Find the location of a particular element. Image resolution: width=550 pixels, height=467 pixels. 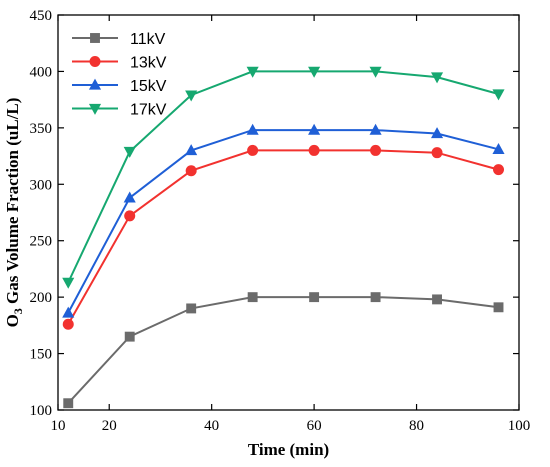

x-axis-title: Time (min) is located at coordinates (288, 449).